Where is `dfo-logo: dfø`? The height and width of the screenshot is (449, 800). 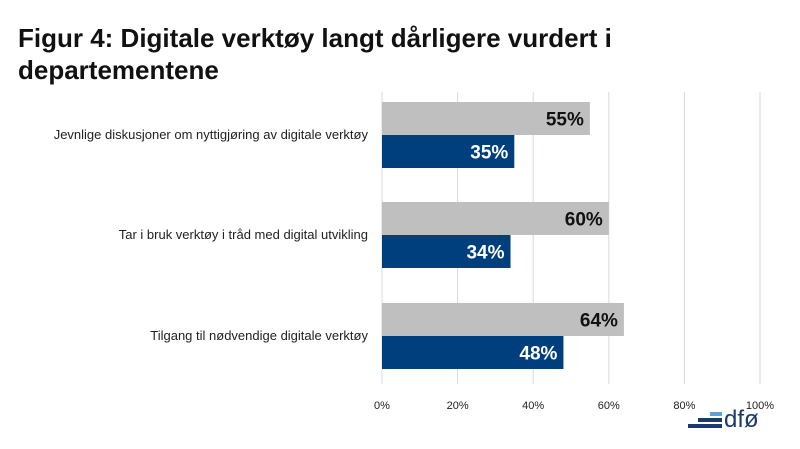
dfo-logo: dfø is located at coordinates (738, 421).